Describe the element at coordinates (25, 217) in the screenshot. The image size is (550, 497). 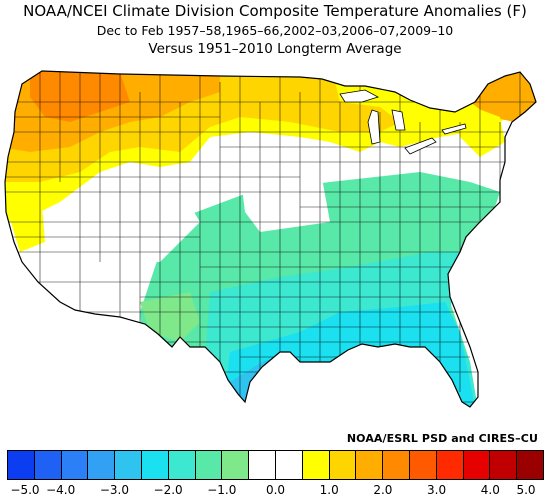
I see `region-slight-warm-california` at that location.